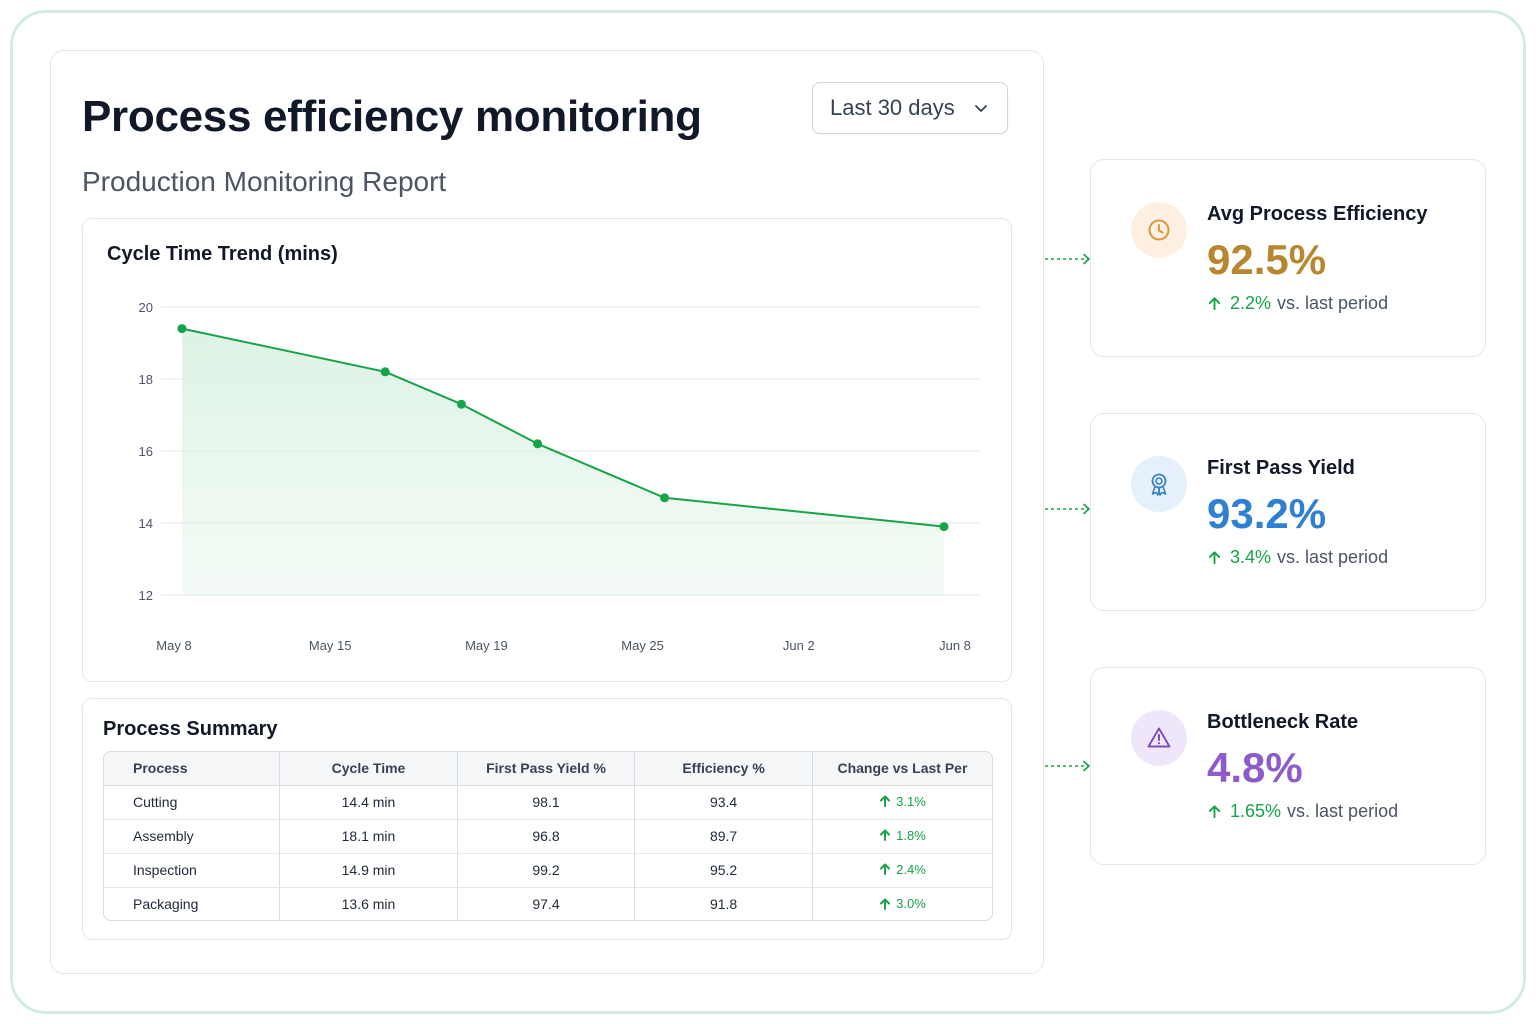  I want to click on x-tick-label: May 15, so click(330, 645).